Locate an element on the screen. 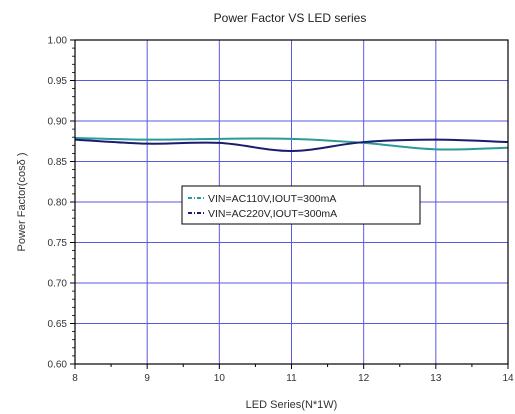 The height and width of the screenshot is (414, 515). legend-label-1: VIN=AC110V,IOUT=300mA is located at coordinates (272, 199).